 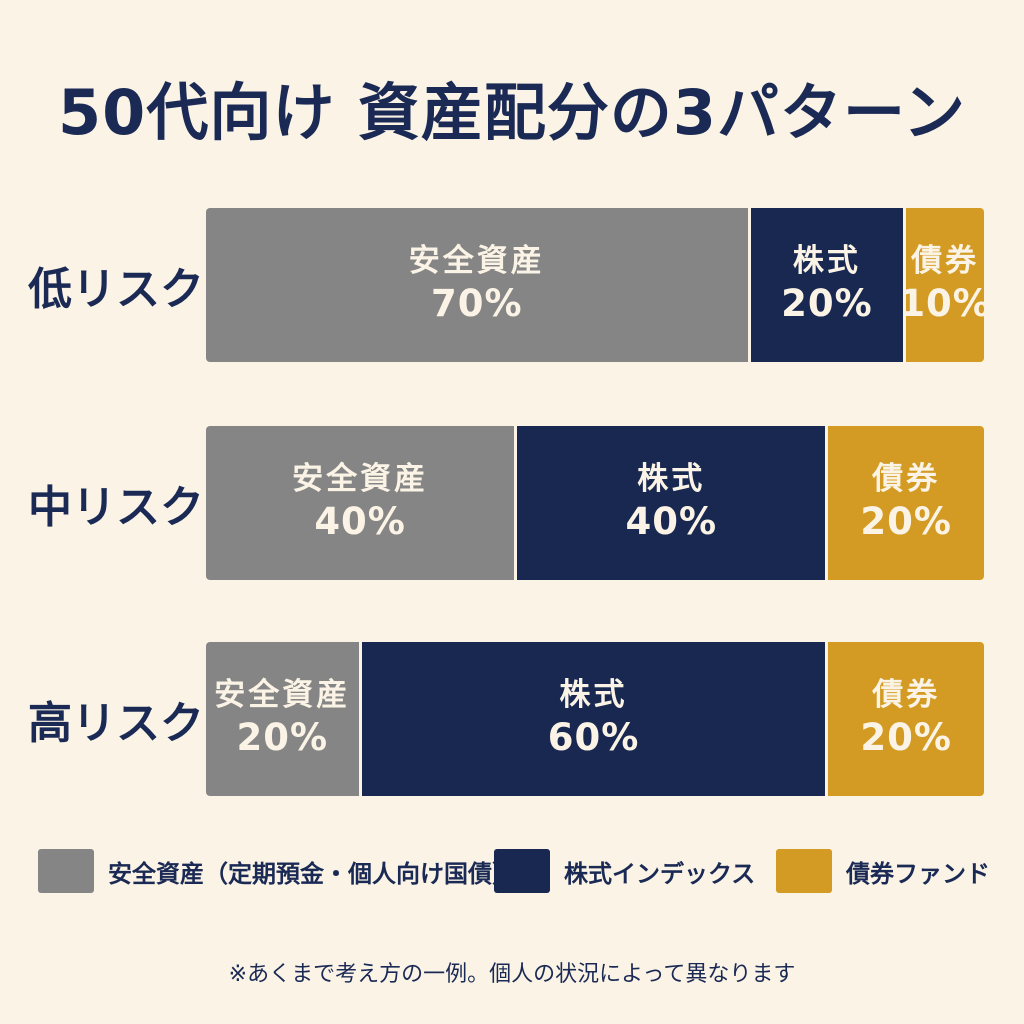 What do you see at coordinates (312, 873) in the screenshot?
I see `legend-label-safe-assets: 安全資産（定期預金・個人向け国債）` at bounding box center [312, 873].